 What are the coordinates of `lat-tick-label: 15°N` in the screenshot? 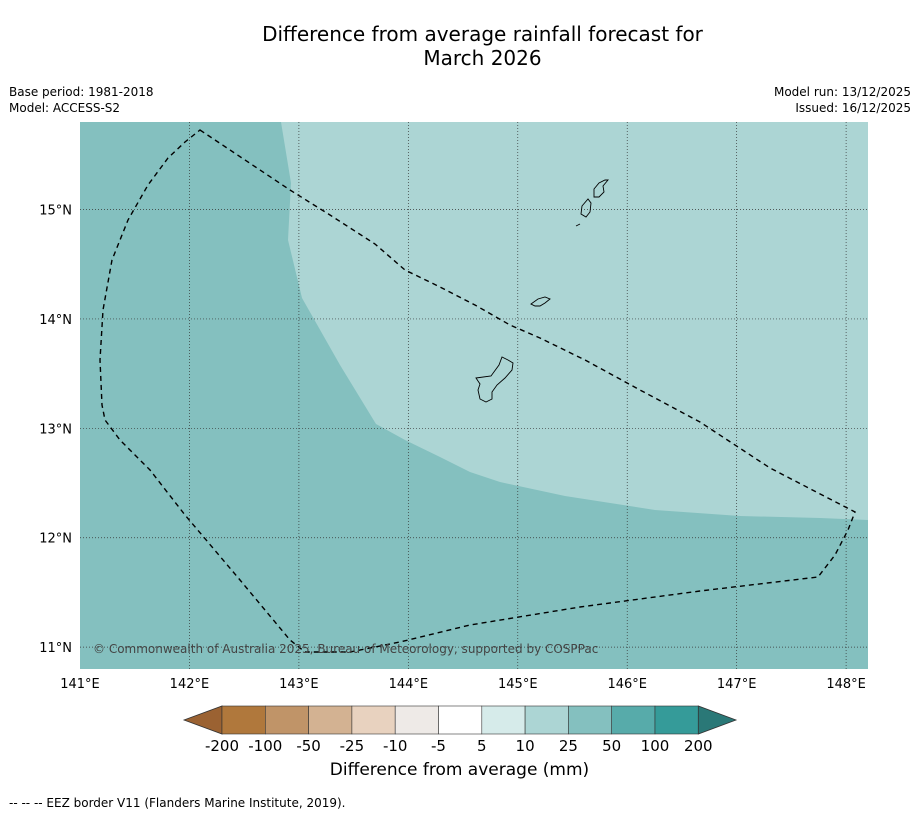 It's located at (55, 211).